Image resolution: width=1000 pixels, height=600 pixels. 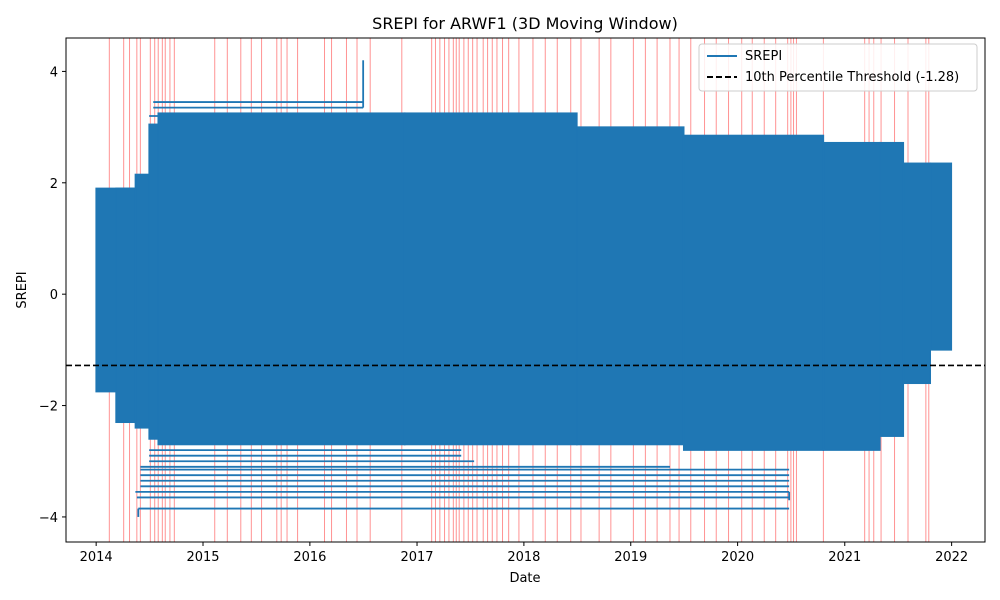 What do you see at coordinates (416, 557) in the screenshot?
I see `x-tick-label: 2017` at bounding box center [416, 557].